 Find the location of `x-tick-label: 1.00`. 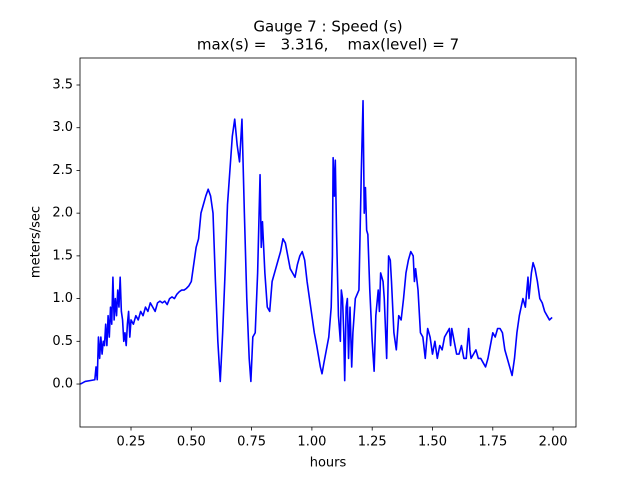

x-tick-label: 1.00 is located at coordinates (311, 442).